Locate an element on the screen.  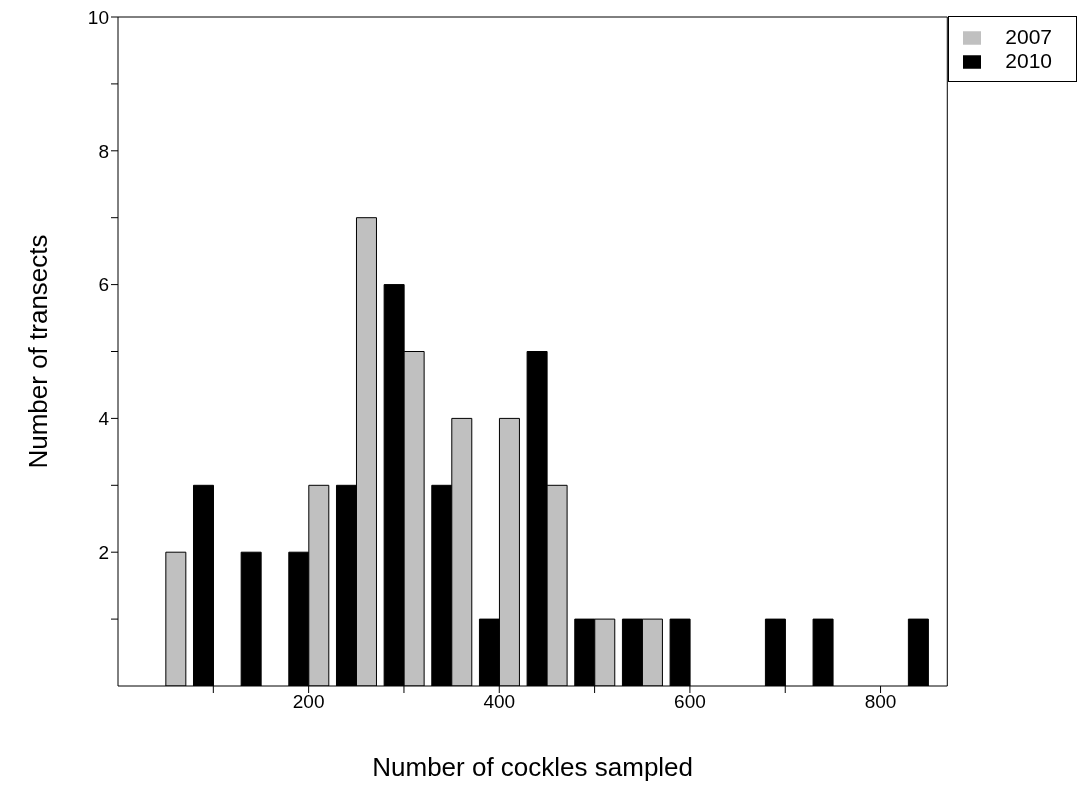
y-tick-label: 4 is located at coordinates (104, 419).